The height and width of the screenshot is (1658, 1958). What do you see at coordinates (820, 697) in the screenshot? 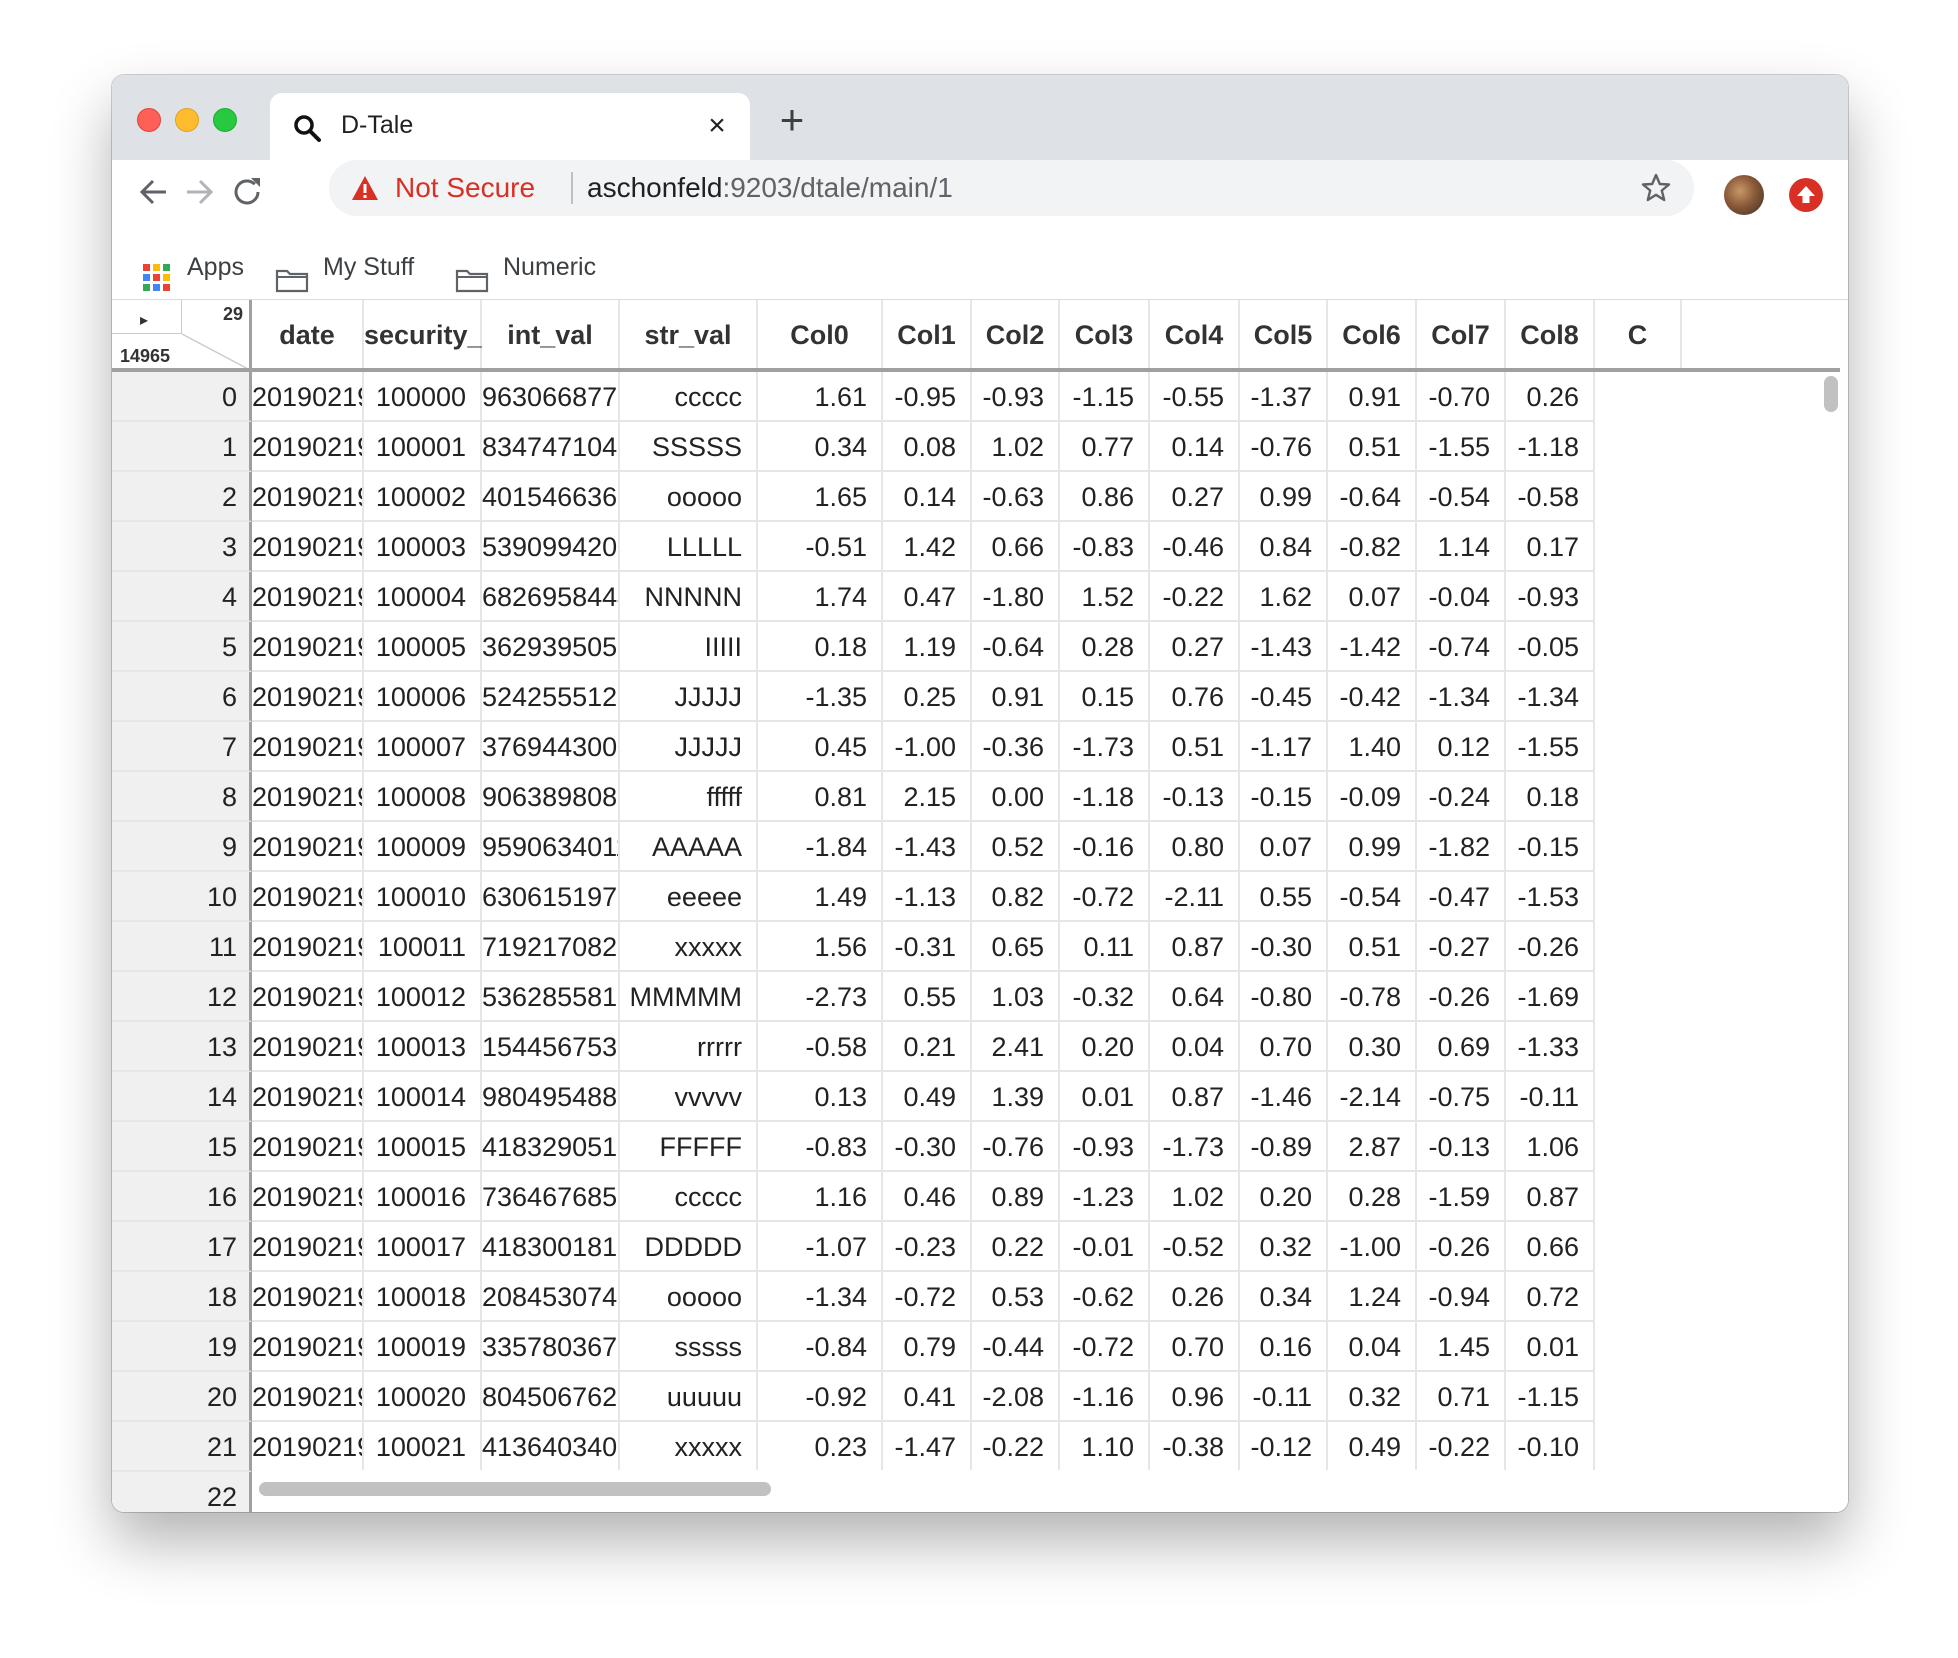
I see `table-cell: -1.35` at bounding box center [820, 697].